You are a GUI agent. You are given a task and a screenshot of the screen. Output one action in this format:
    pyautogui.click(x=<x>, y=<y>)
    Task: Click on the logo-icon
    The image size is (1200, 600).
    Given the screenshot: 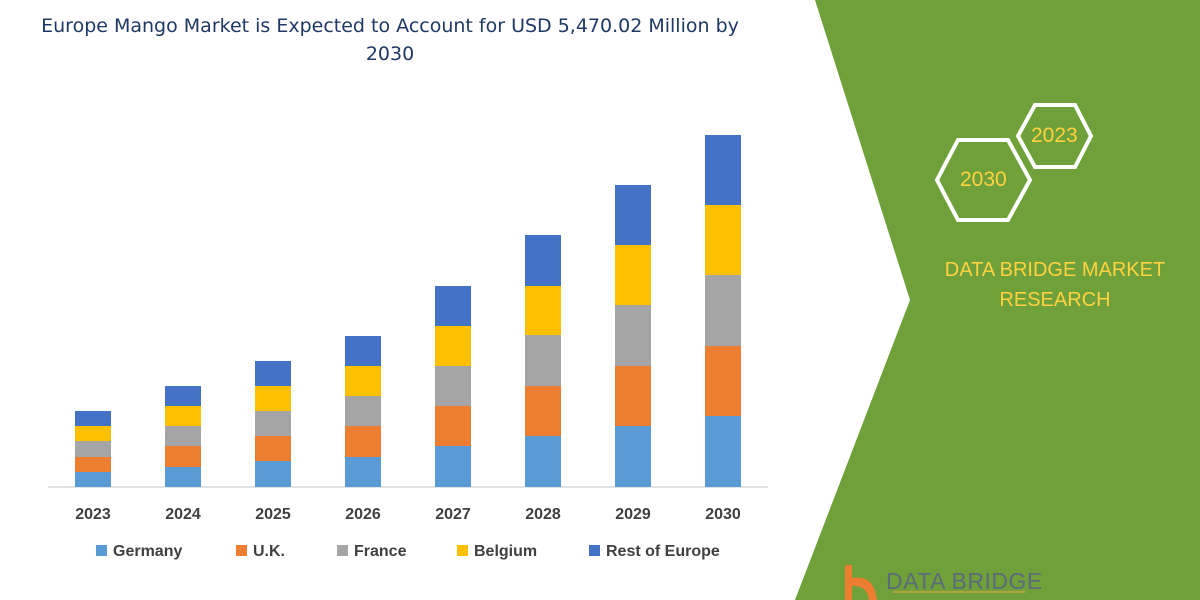 What is the action you would take?
    pyautogui.click(x=935, y=582)
    